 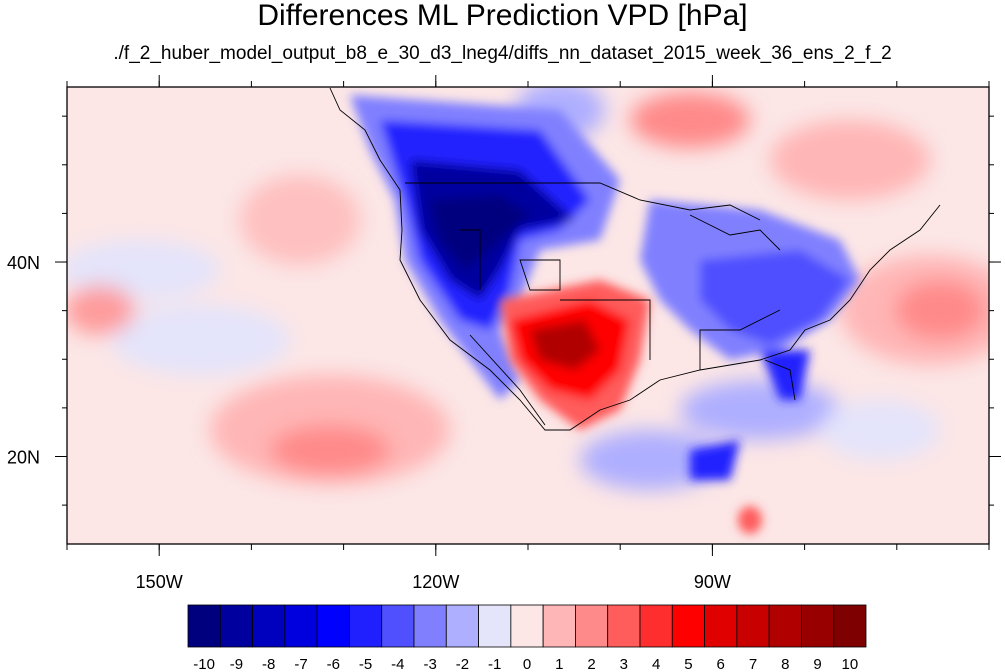 What do you see at coordinates (333, 664) in the screenshot?
I see `colorbar-label: -6` at bounding box center [333, 664].